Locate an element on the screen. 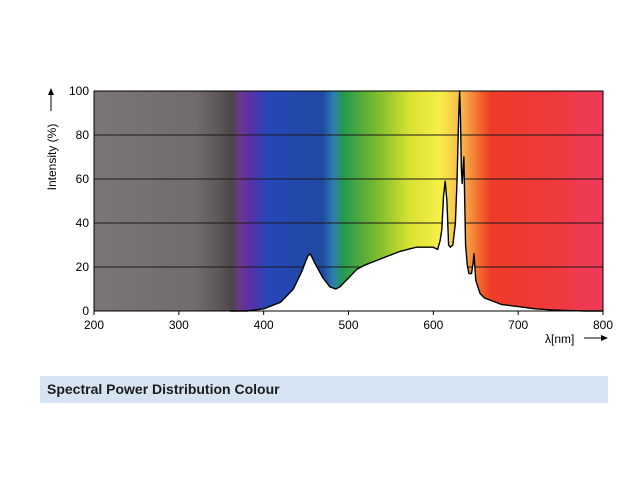 Image resolution: width=640 pixels, height=480 pixels. x-tick-label: 600 is located at coordinates (433, 325).